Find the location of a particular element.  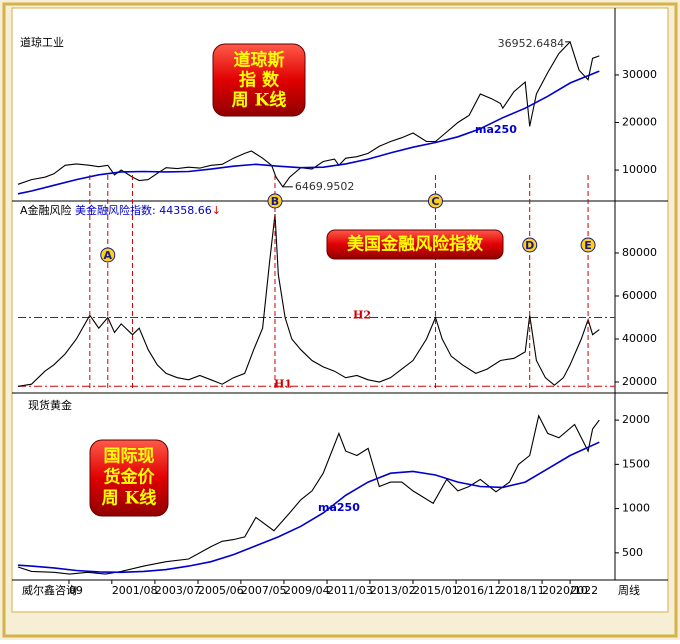

event-label: C is located at coordinates (435, 201).